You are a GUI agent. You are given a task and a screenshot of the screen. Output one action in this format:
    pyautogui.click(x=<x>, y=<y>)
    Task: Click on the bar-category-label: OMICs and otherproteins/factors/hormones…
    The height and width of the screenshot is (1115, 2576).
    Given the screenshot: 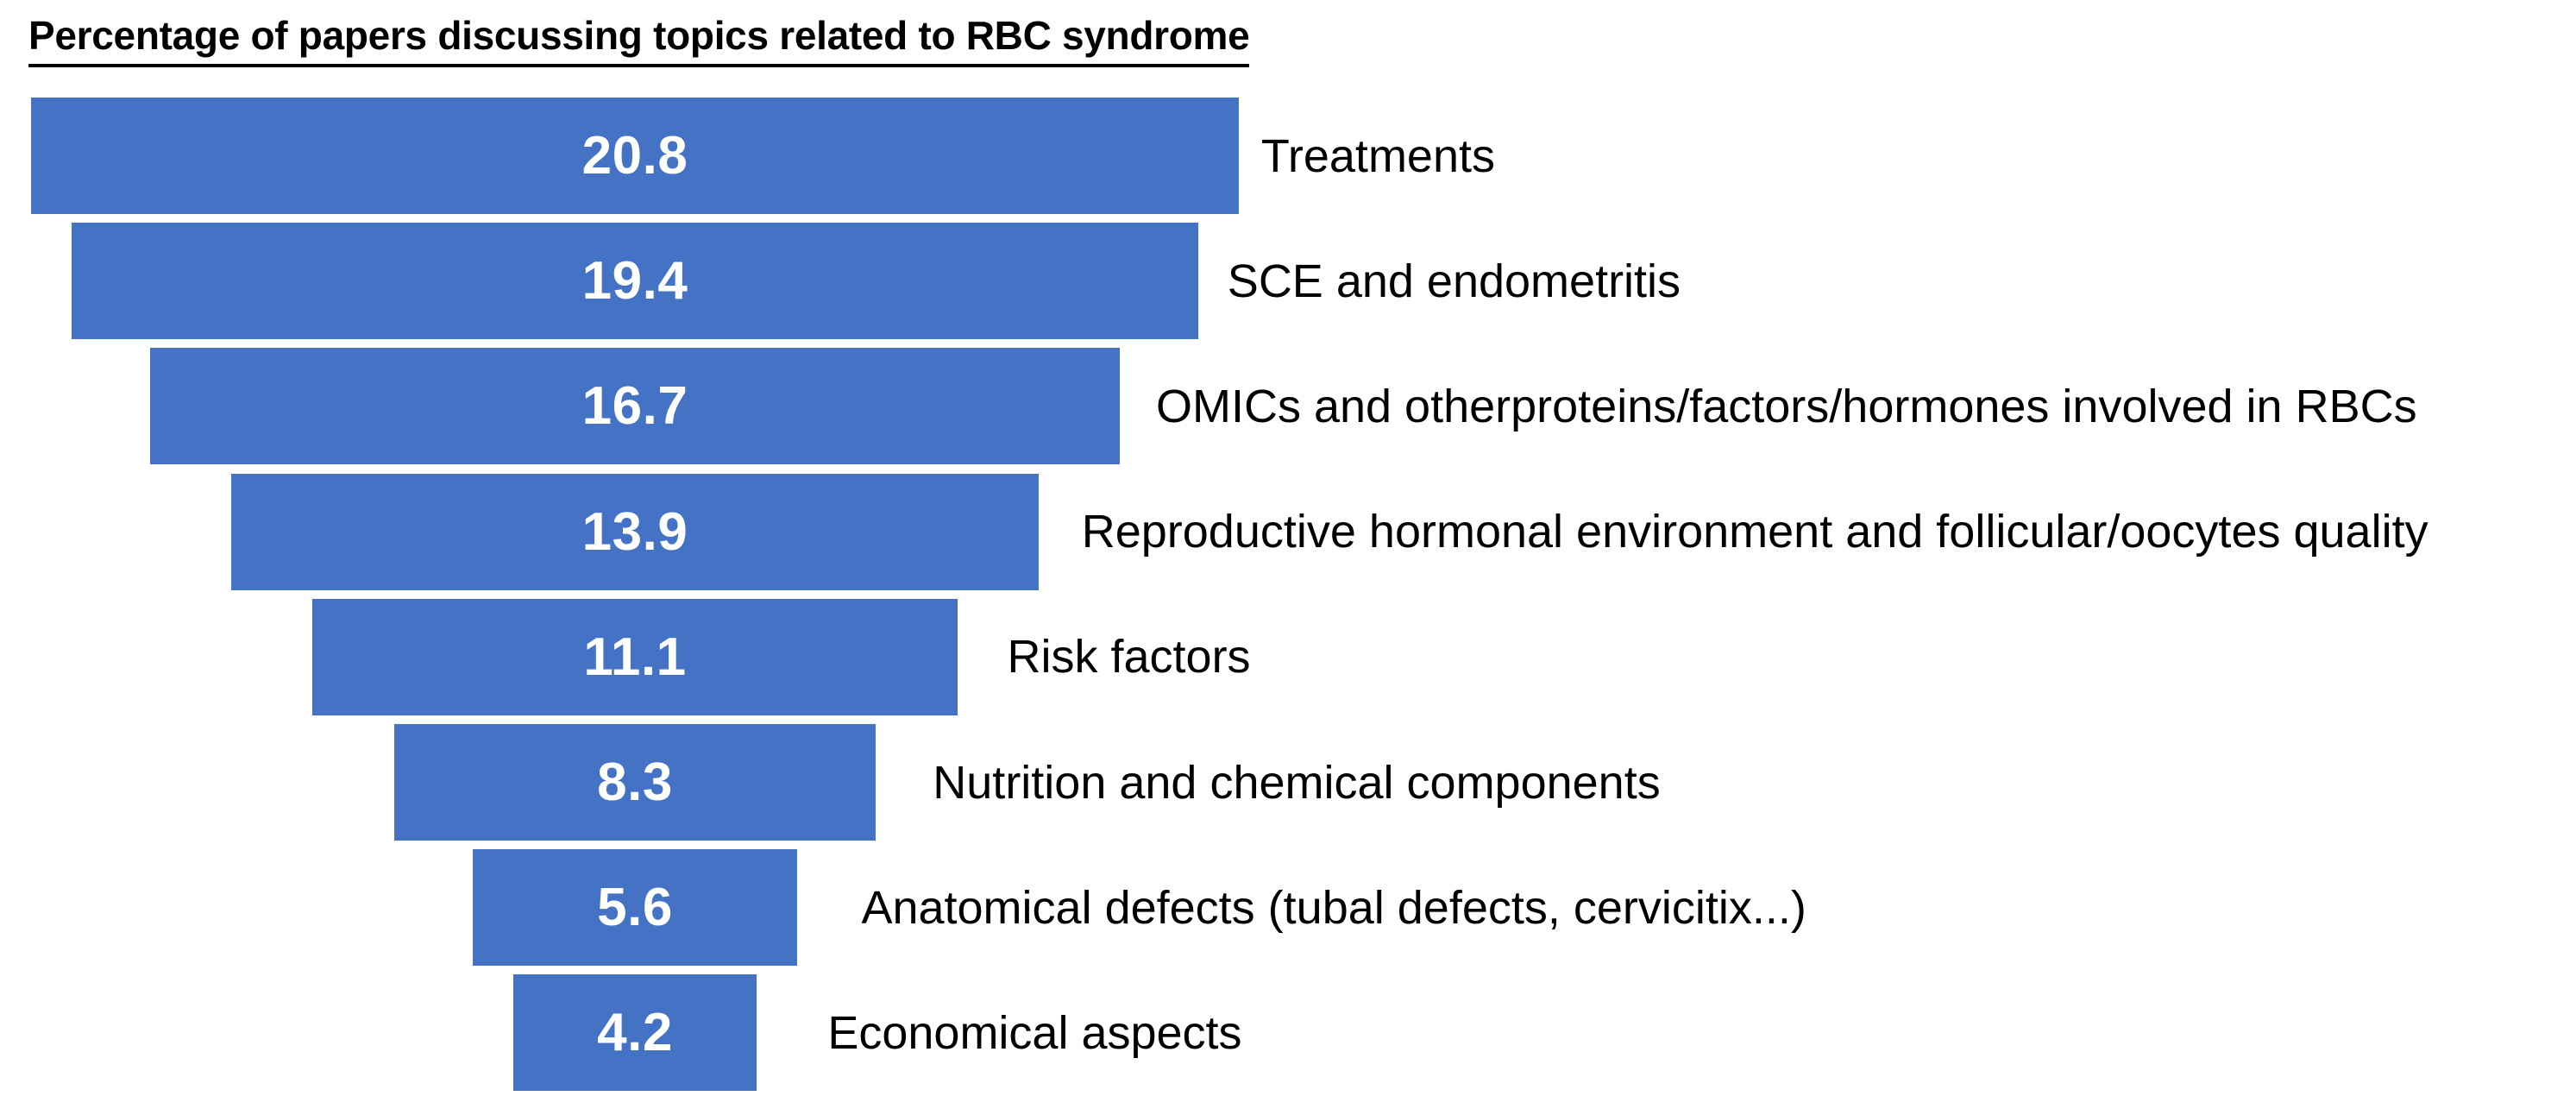 What is the action you would take?
    pyautogui.click(x=1786, y=406)
    